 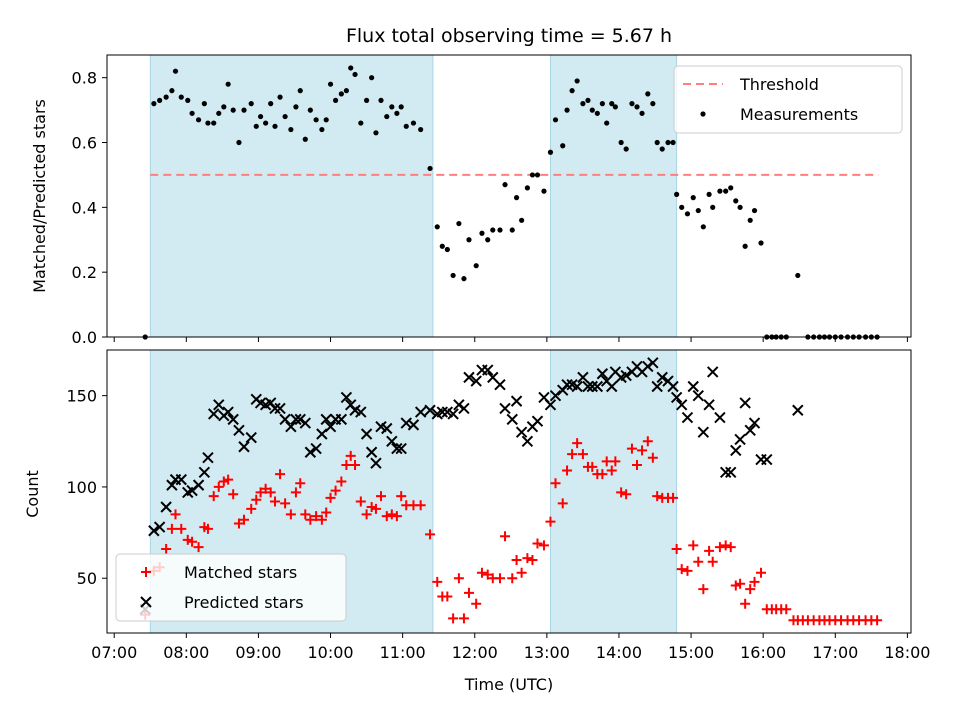 I want to click on top-shaded-interval, so click(x=614, y=196).